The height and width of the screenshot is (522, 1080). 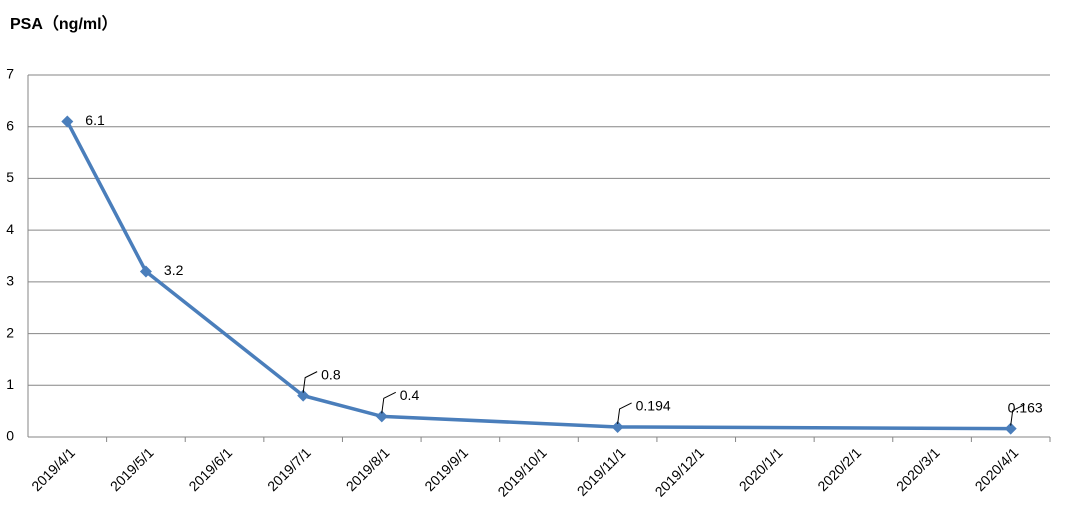 I want to click on y-tick-label: 2, so click(x=10, y=332).